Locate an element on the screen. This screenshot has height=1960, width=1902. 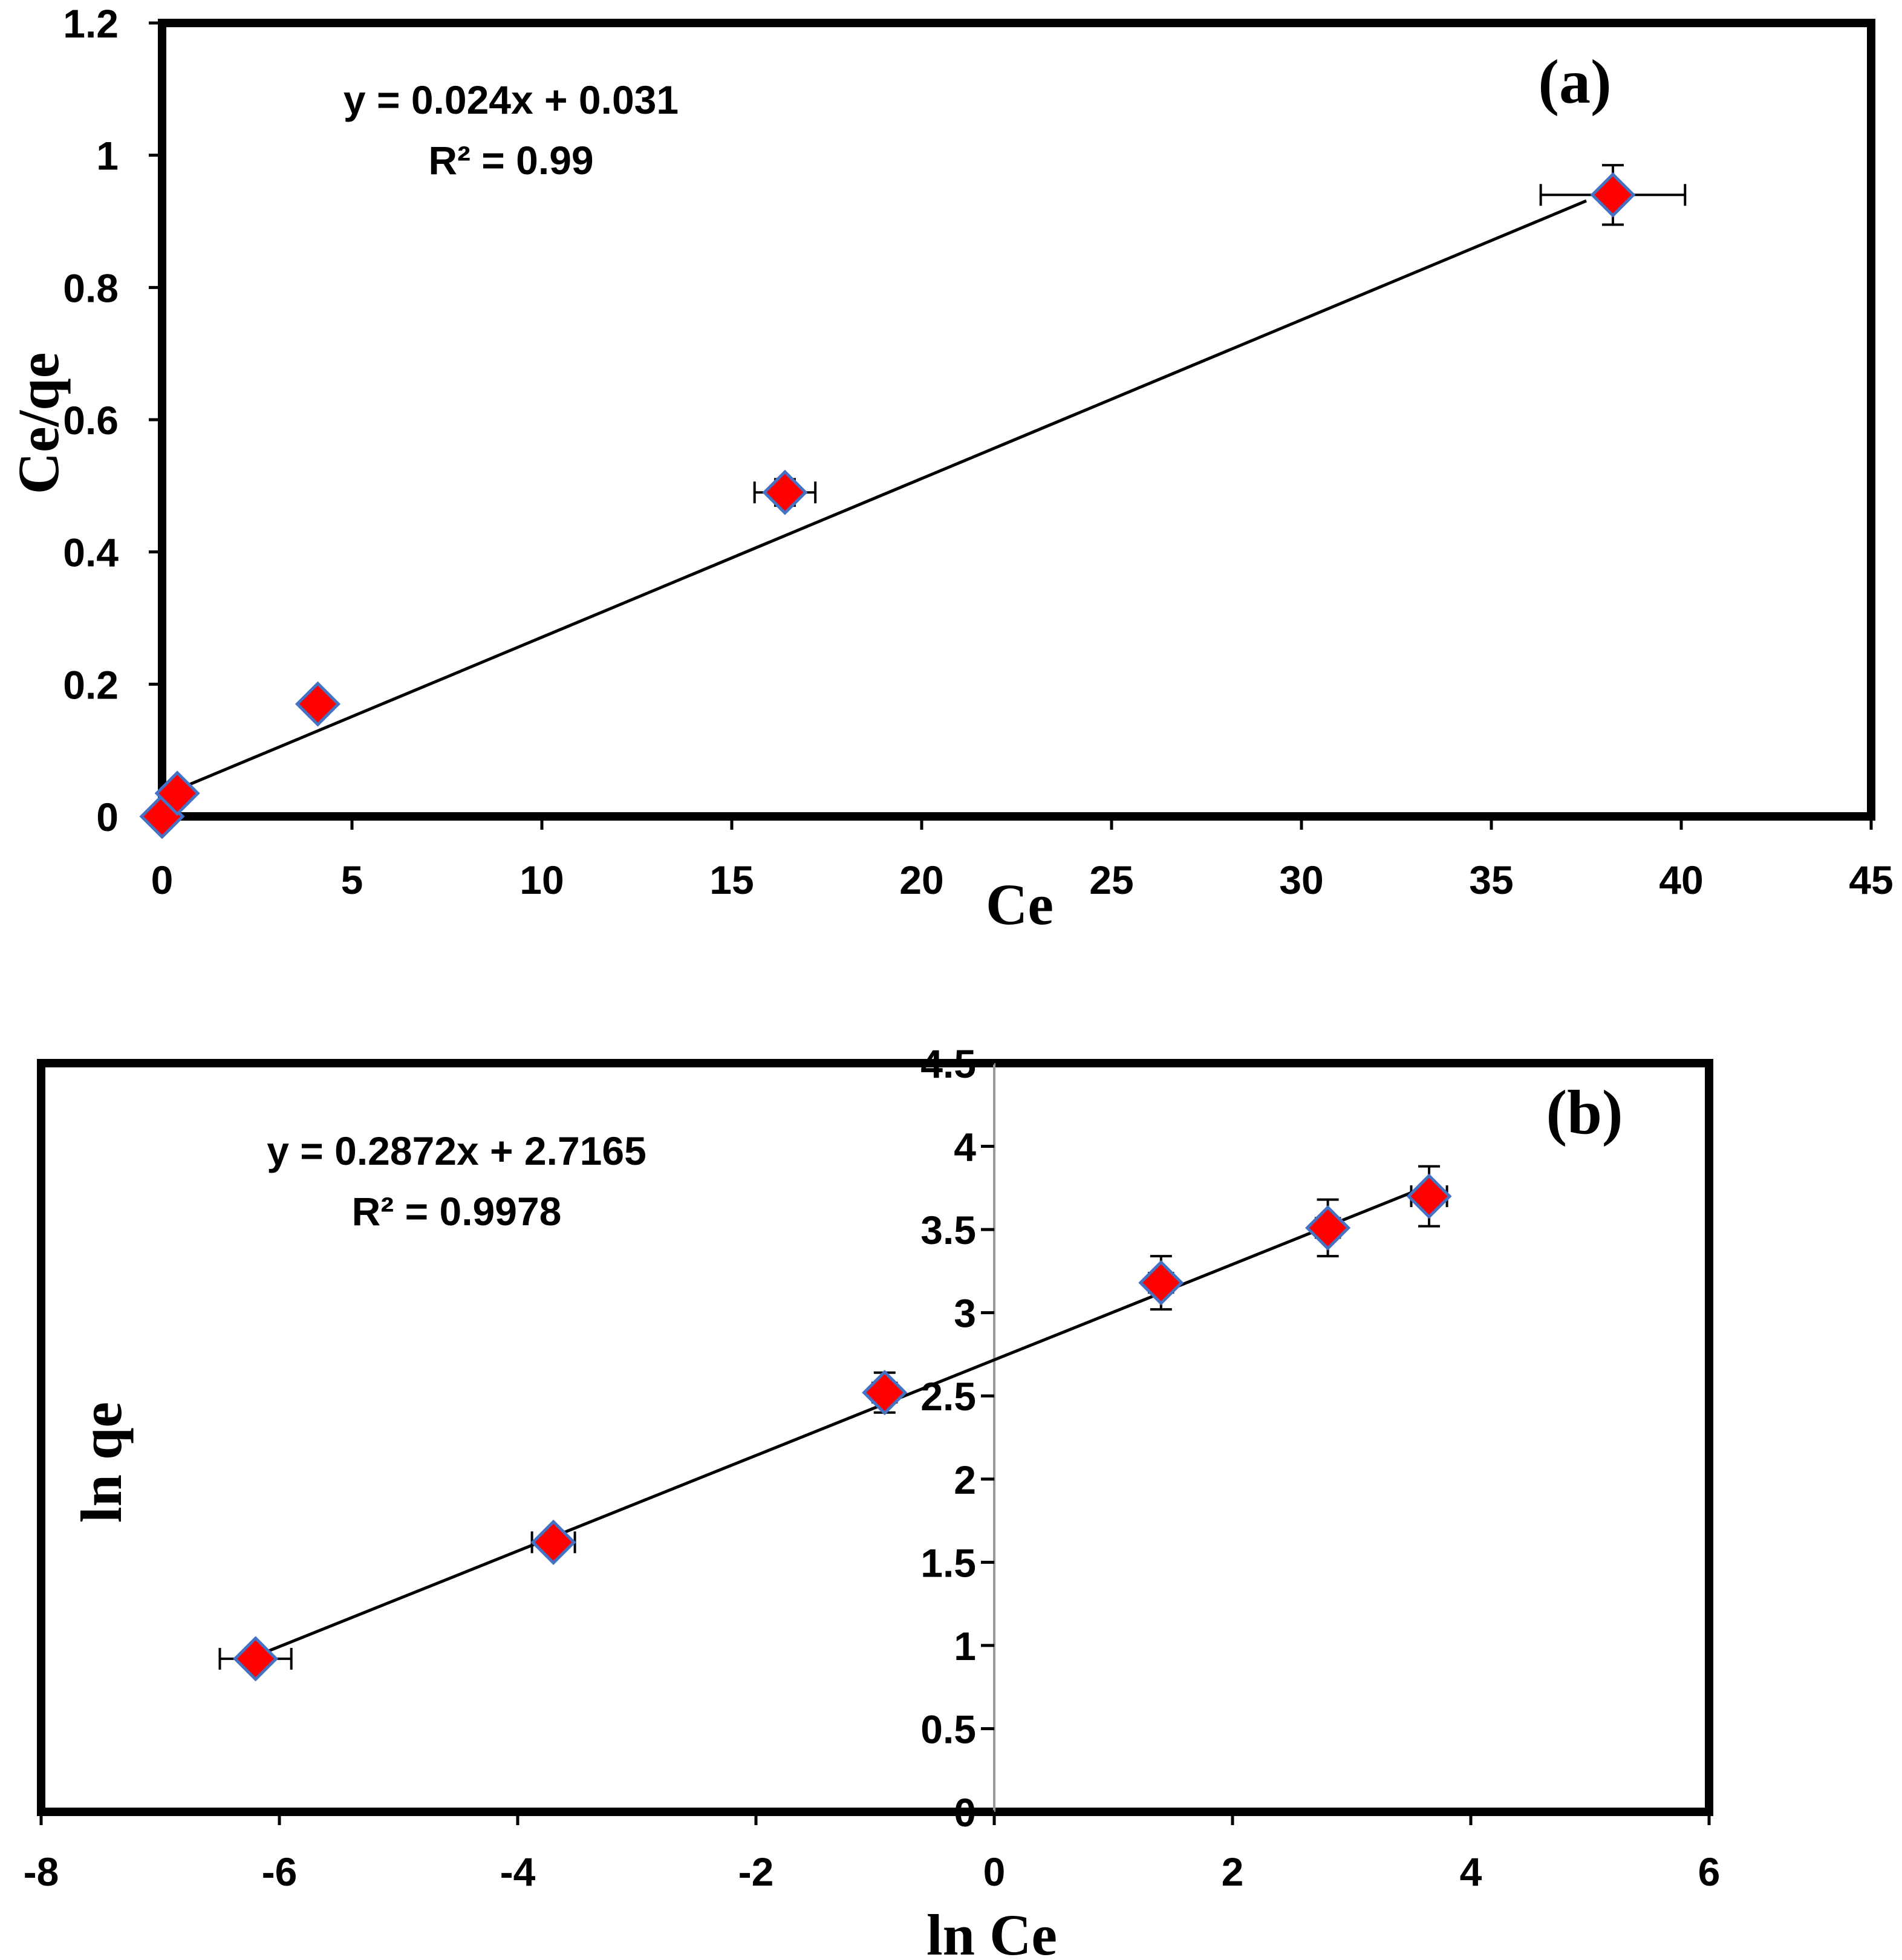
x-tick-label: 5 is located at coordinates (352, 880).